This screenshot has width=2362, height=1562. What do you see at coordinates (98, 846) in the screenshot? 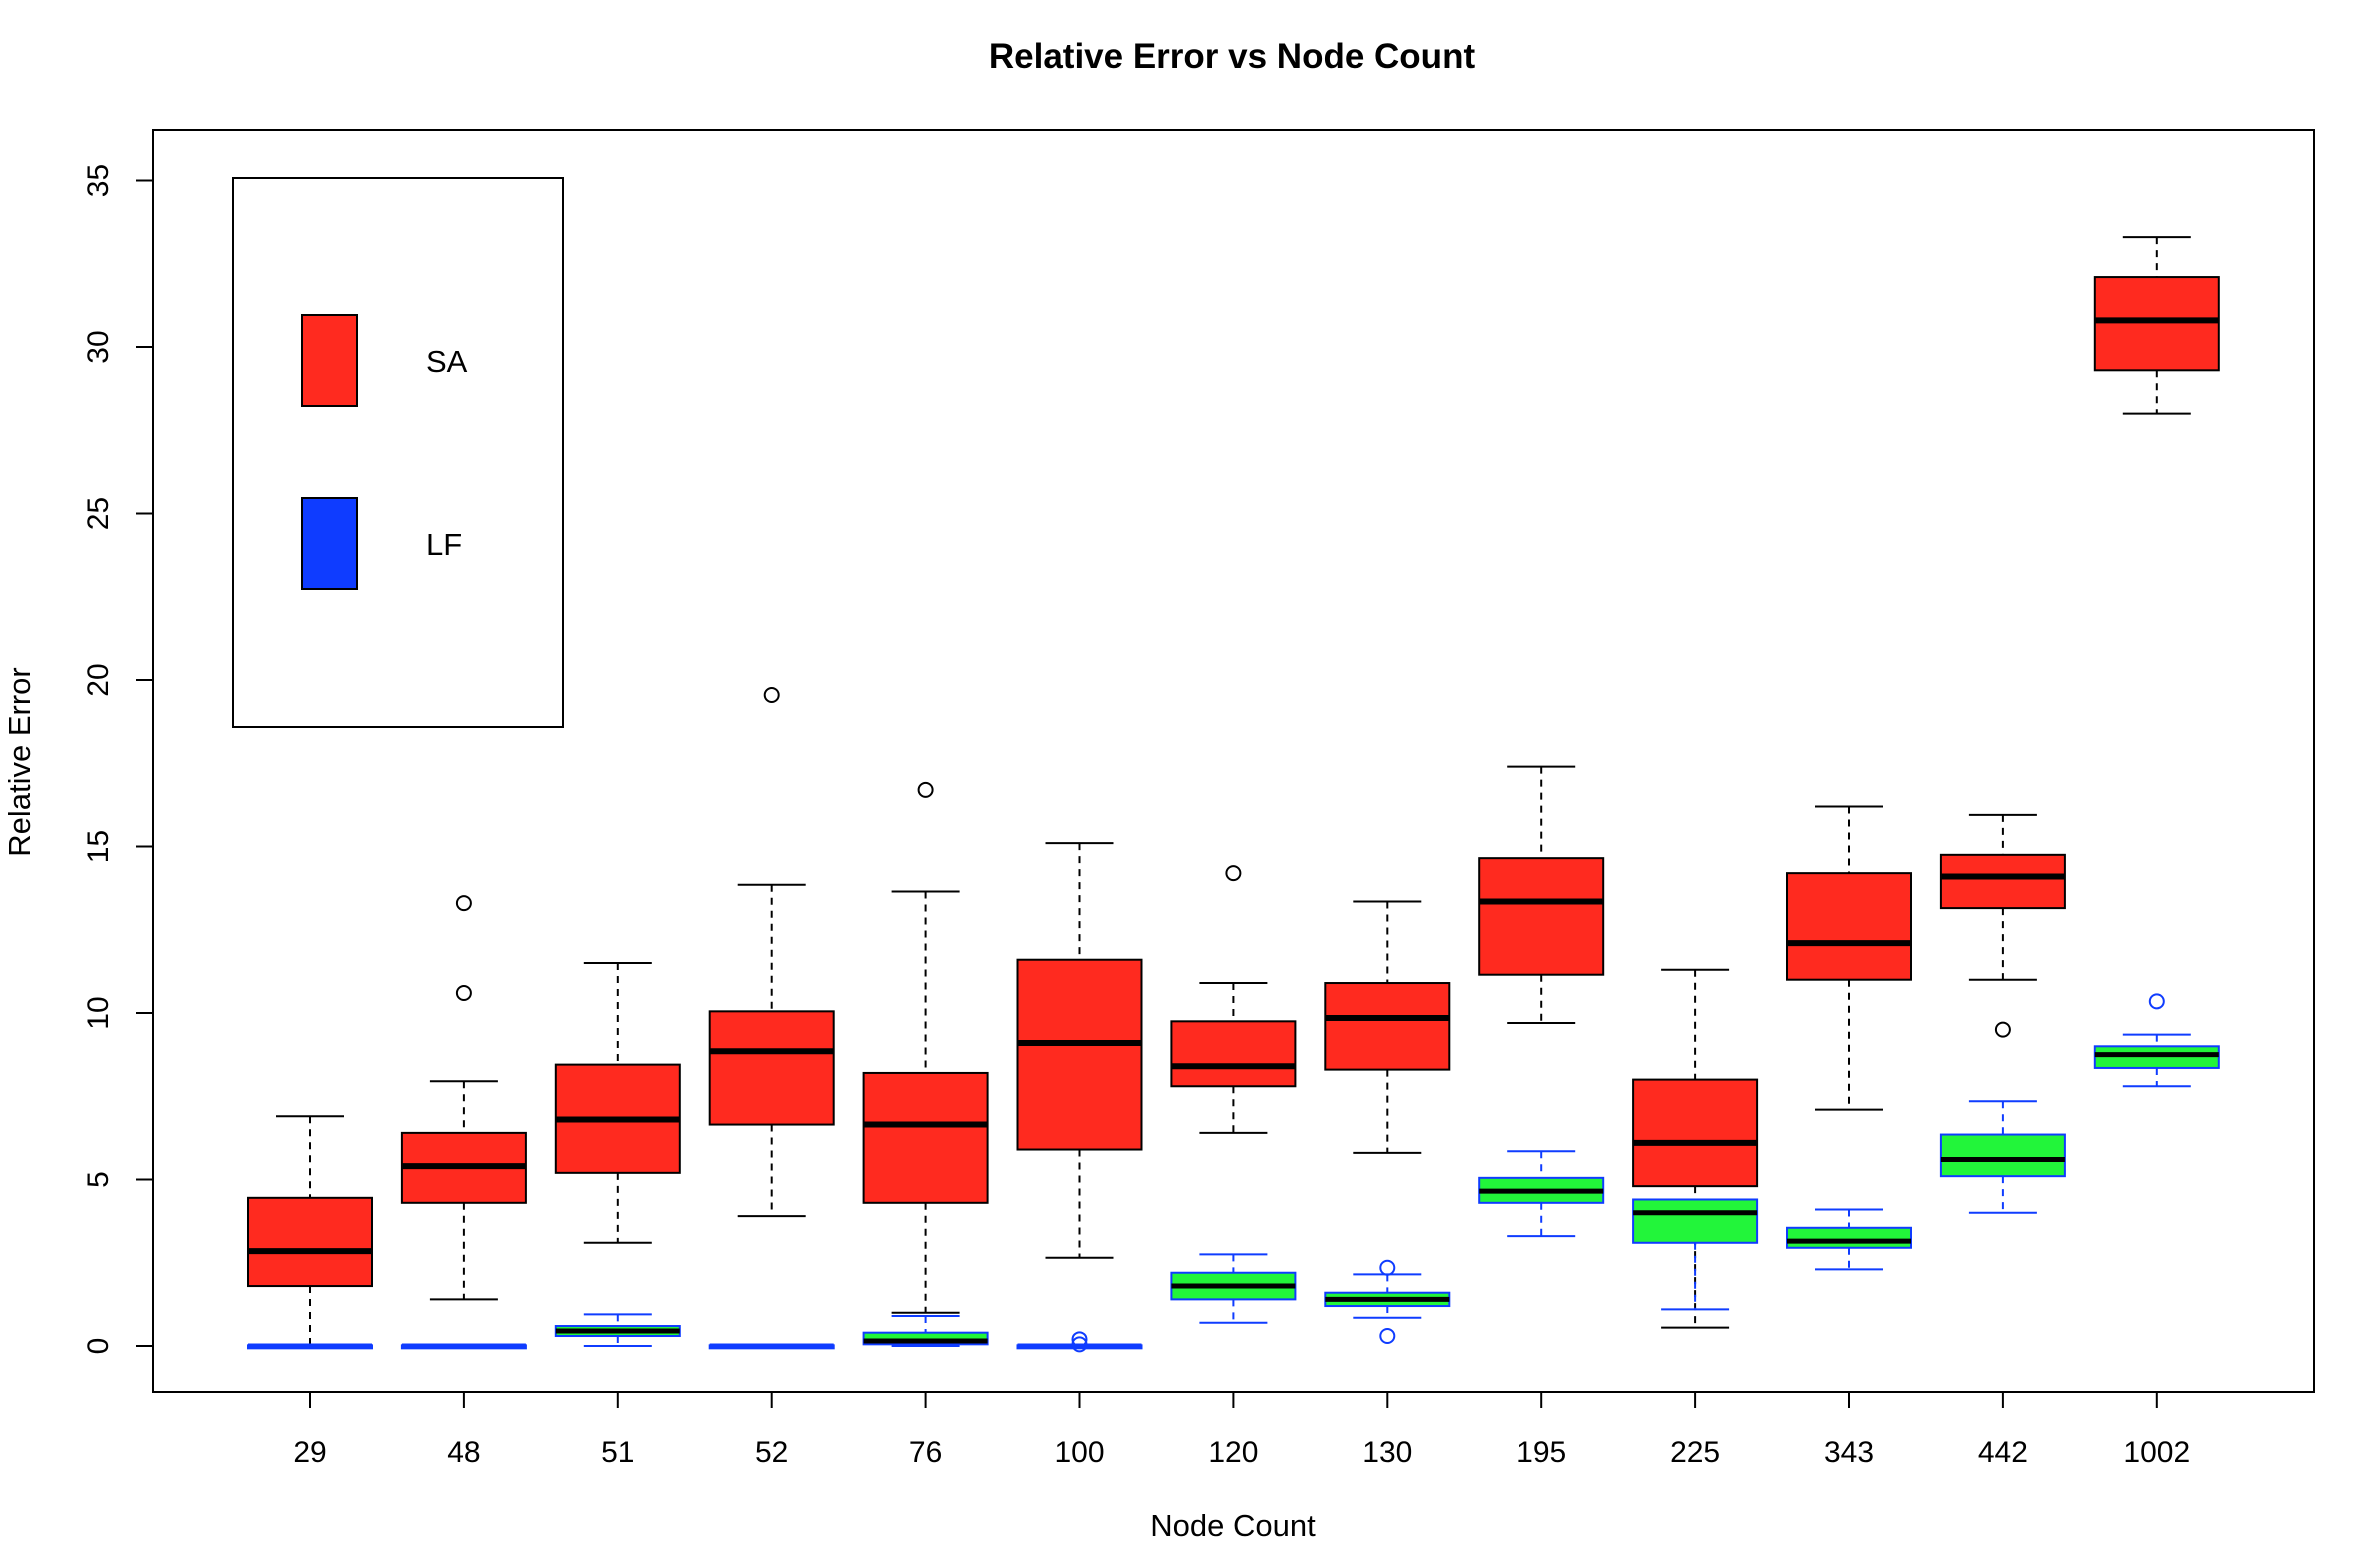
I see `y-tick-label: 15` at bounding box center [98, 846].